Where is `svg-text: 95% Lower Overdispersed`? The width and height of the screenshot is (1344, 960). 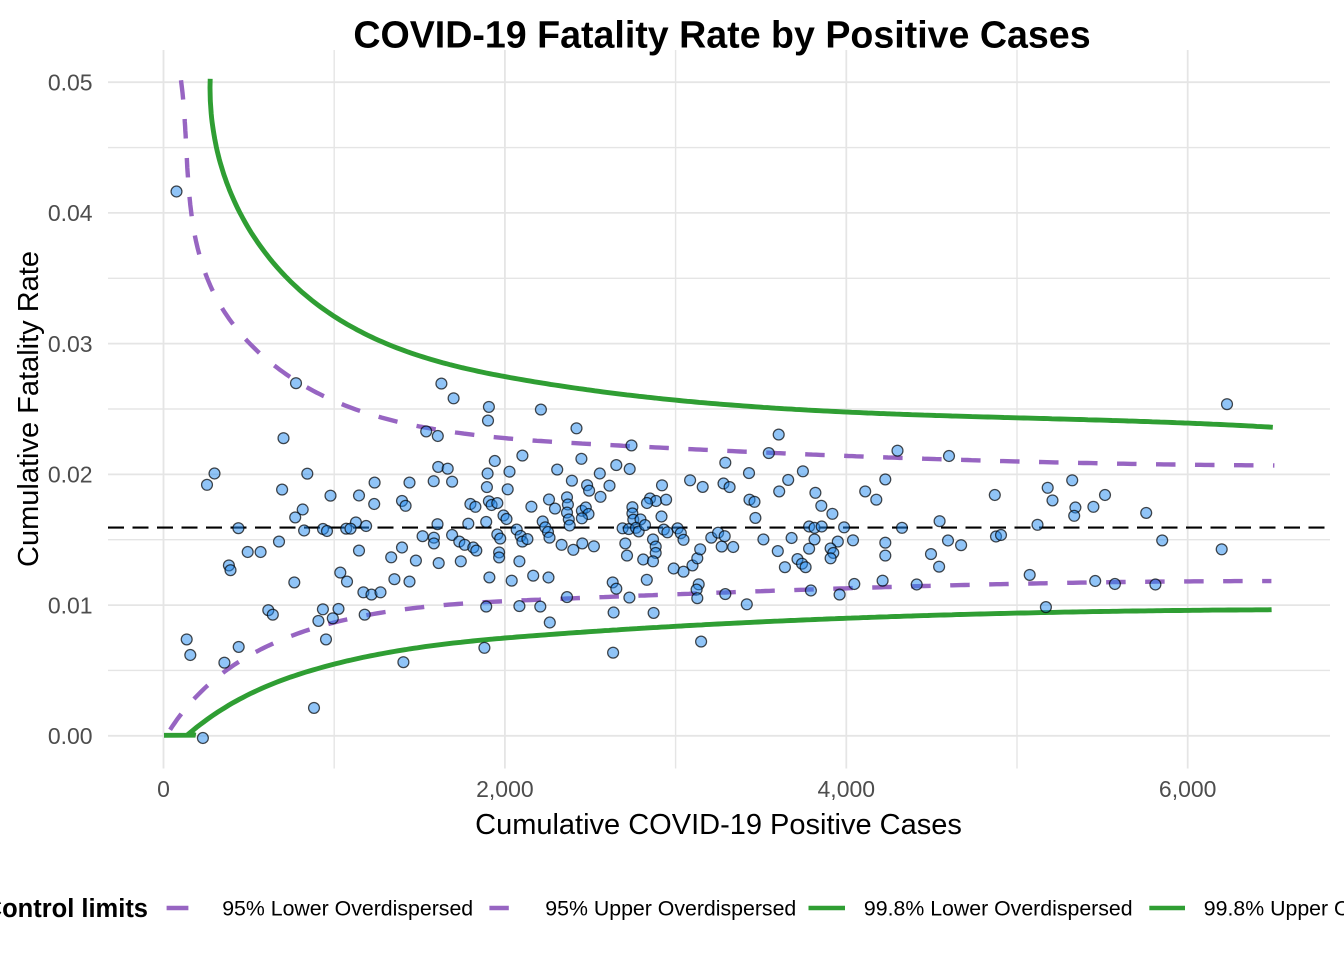 svg-text: 95% Lower Overdispersed is located at coordinates (347, 909).